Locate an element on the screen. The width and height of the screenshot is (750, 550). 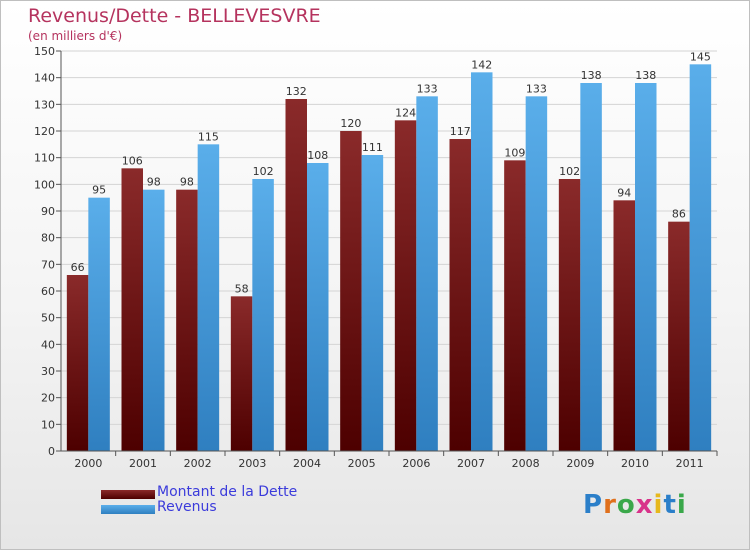
data-label-dette: 124 is located at coordinates (405, 112).